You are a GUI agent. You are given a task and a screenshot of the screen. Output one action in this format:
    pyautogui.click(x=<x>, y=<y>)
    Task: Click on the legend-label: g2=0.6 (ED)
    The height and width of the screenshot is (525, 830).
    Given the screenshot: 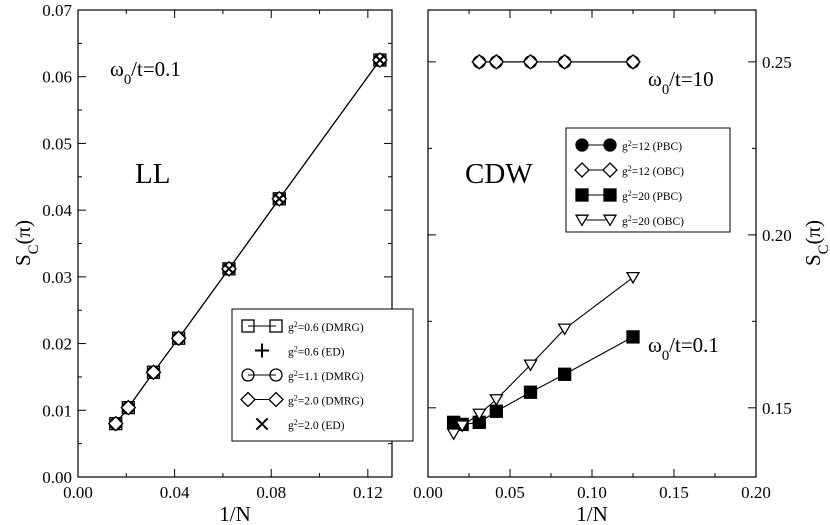 What is the action you would take?
    pyautogui.click(x=316, y=351)
    